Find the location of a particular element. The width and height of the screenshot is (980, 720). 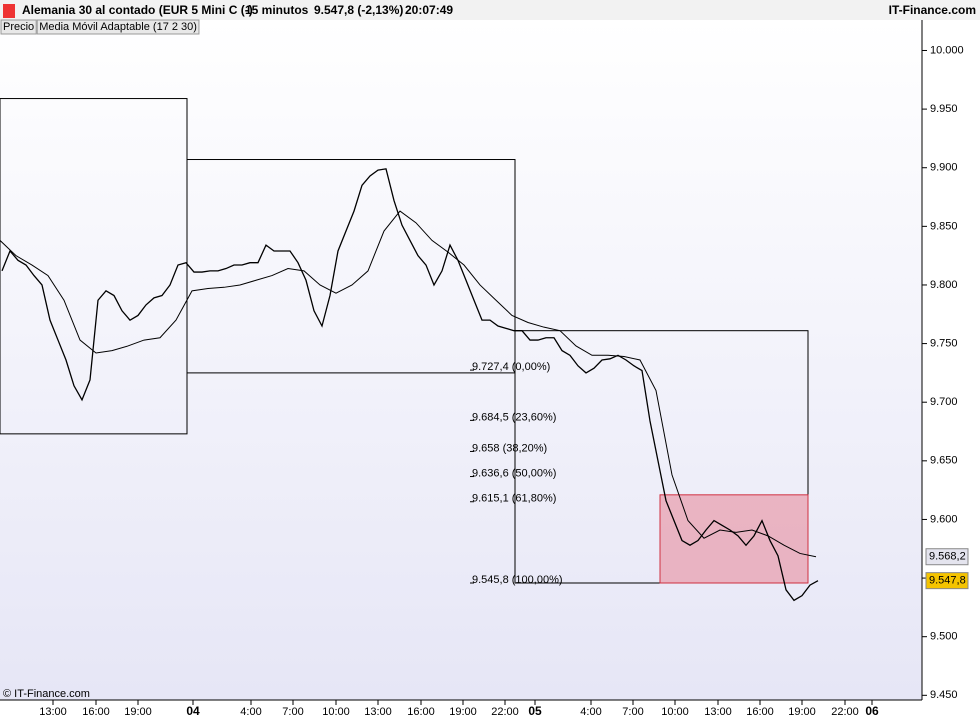

x-tick-label: 04 is located at coordinates (193, 711).